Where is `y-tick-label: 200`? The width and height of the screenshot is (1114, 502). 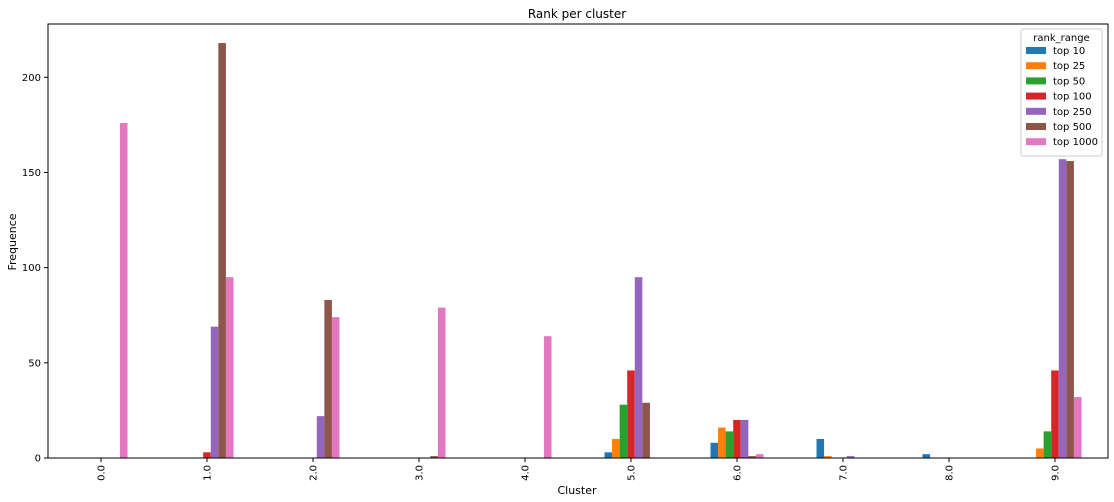 y-tick-label: 200 is located at coordinates (31, 78).